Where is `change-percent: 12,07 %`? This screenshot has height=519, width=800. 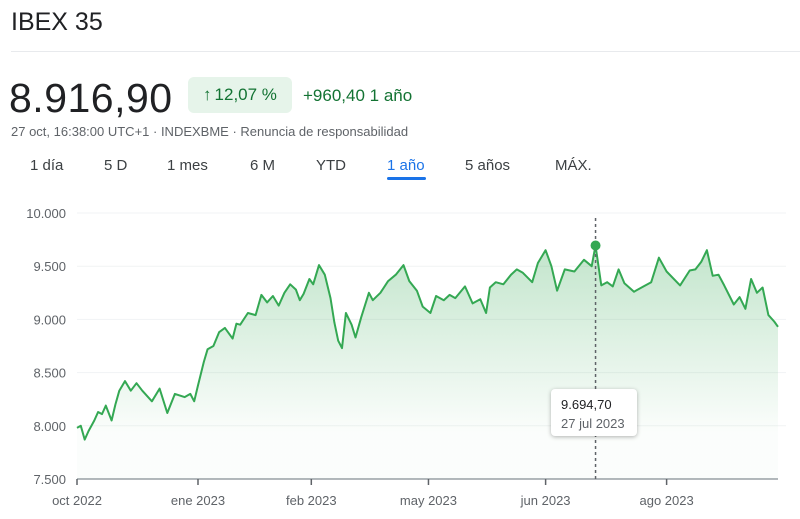 change-percent: 12,07 % is located at coordinates (245, 94).